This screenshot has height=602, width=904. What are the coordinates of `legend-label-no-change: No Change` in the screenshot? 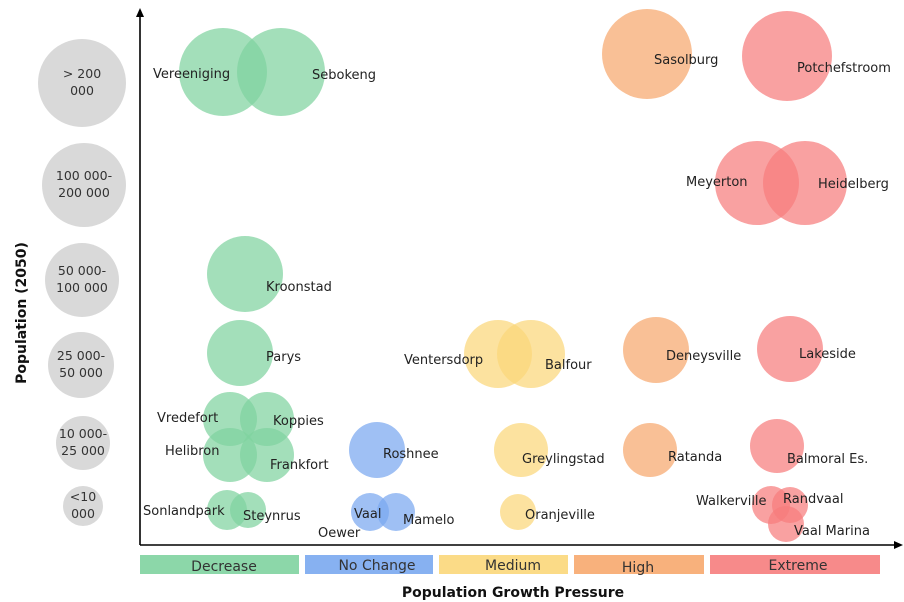 It's located at (376, 566).